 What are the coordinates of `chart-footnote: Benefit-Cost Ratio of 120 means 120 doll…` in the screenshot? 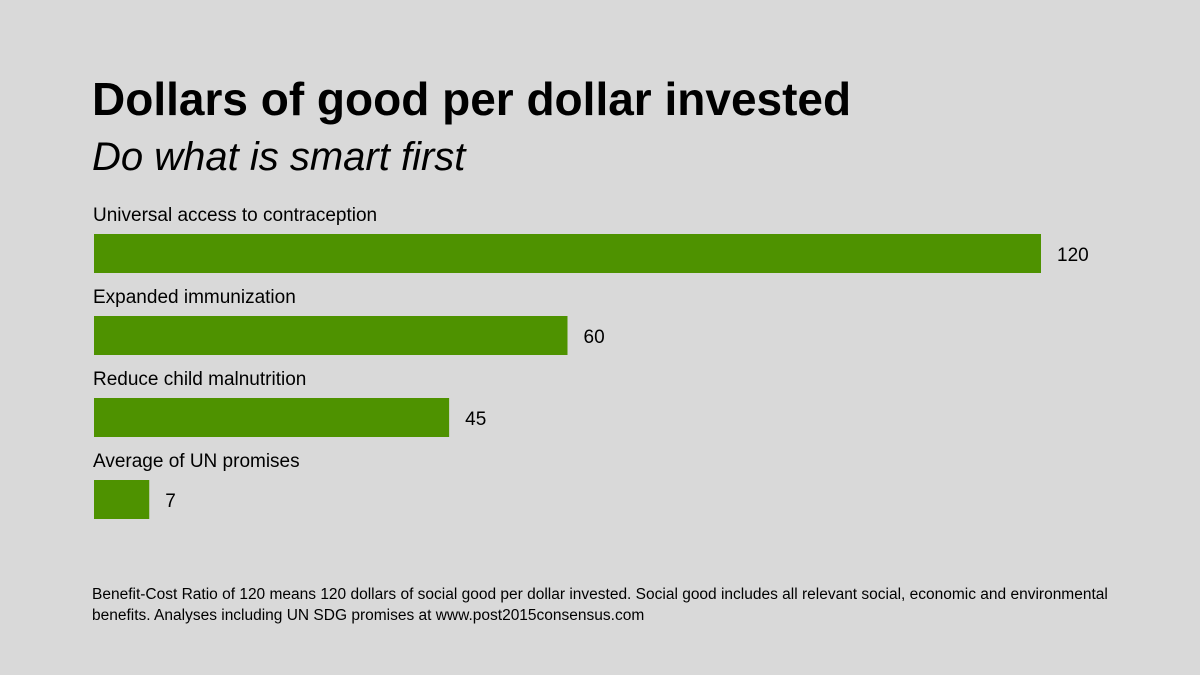 It's located at (600, 605).